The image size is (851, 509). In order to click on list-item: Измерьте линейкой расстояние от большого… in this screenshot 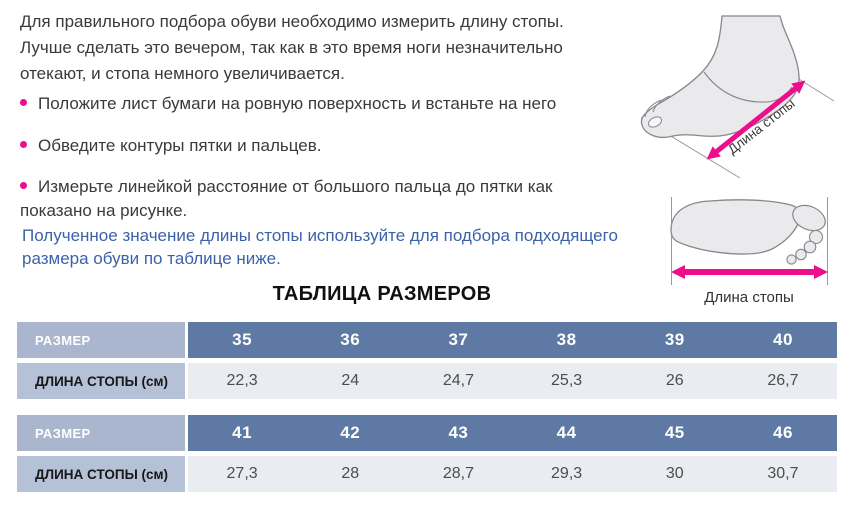, I will do `click(286, 199)`.